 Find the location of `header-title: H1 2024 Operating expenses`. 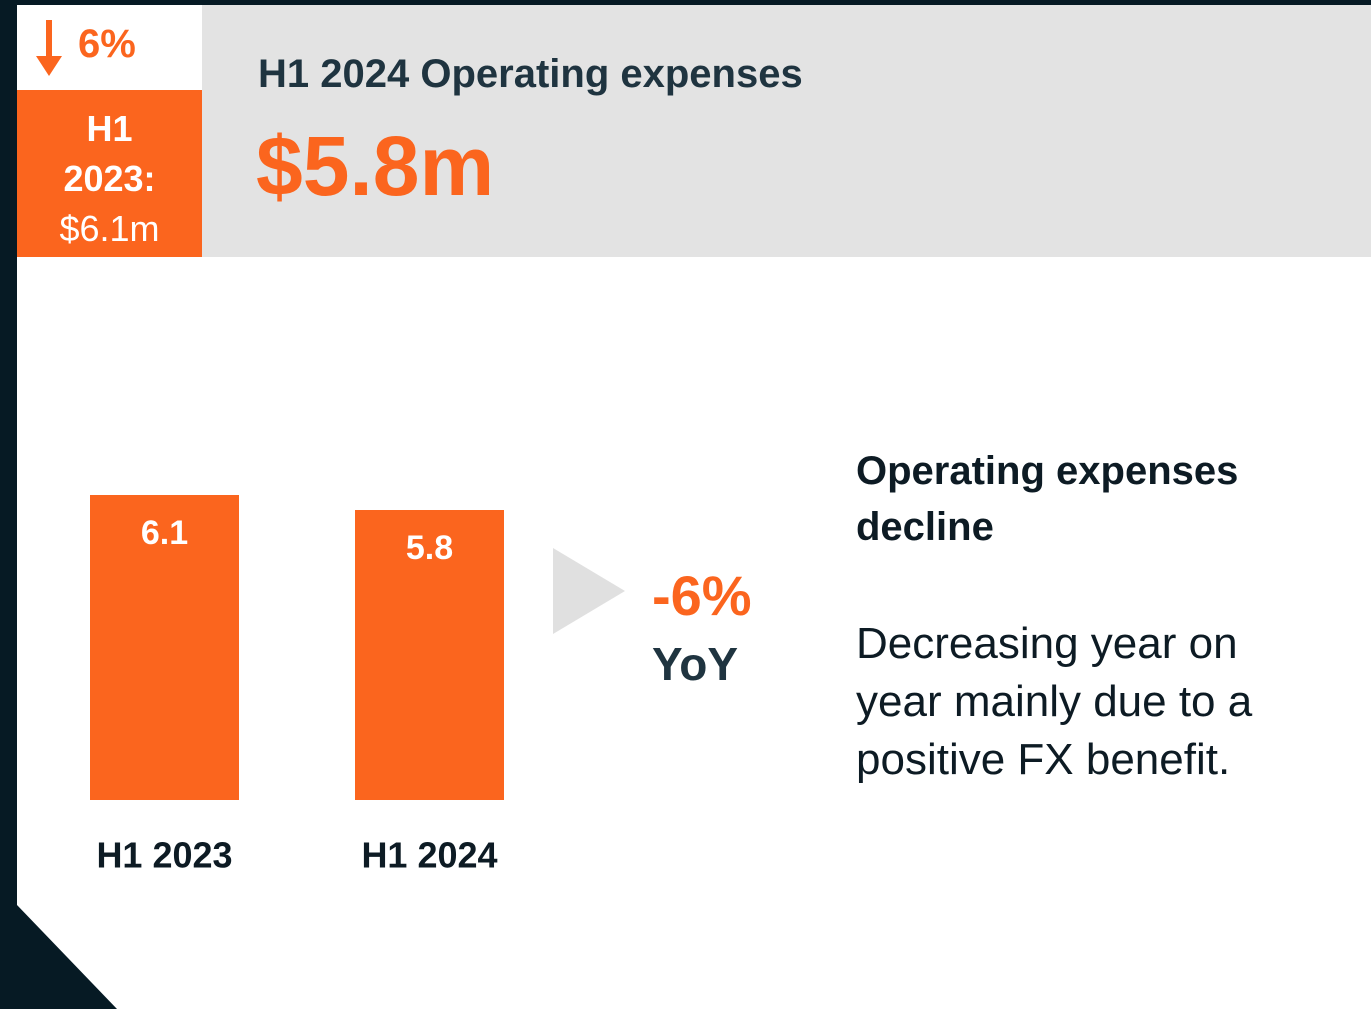

header-title: H1 2024 Operating expenses is located at coordinates (530, 74).